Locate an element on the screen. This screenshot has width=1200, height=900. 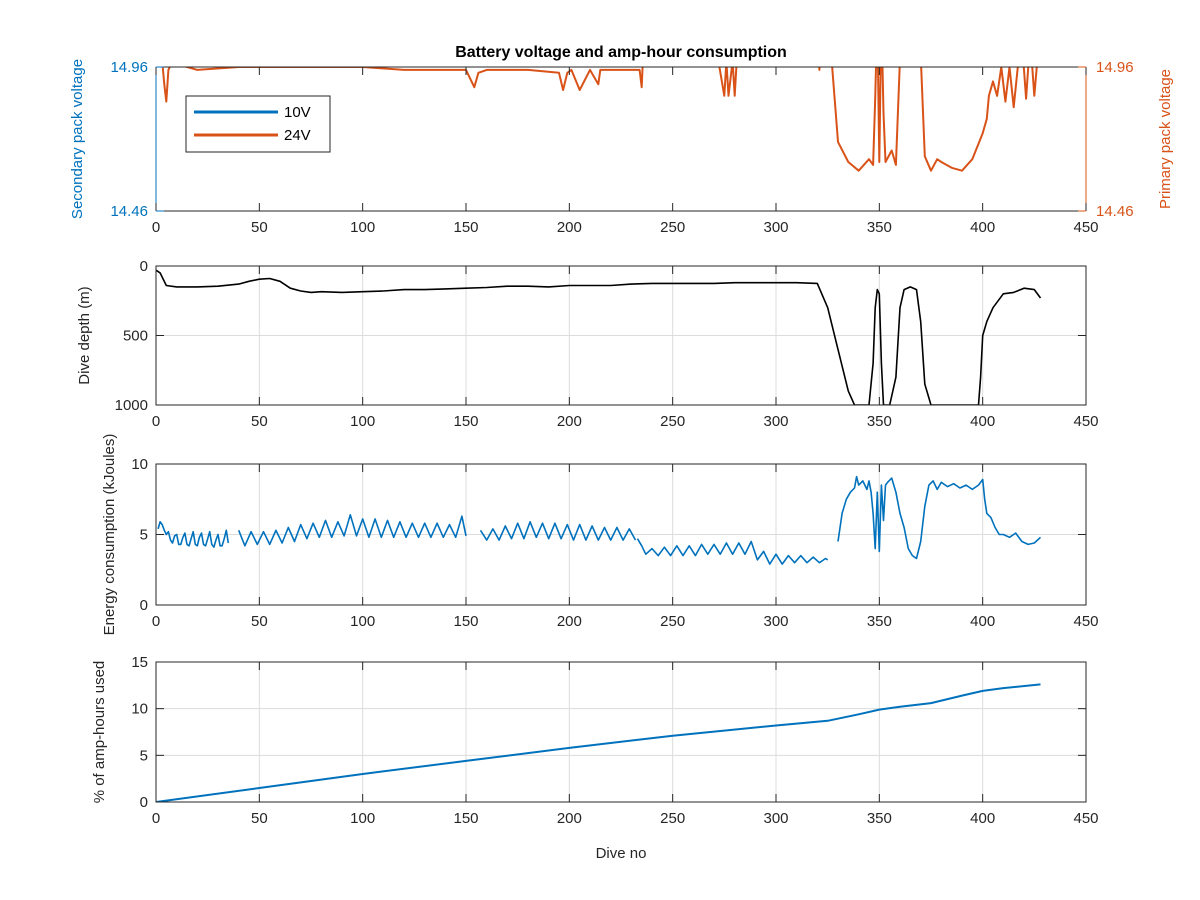
y-axis-label: Dive depth (m) is located at coordinates (84, 335).